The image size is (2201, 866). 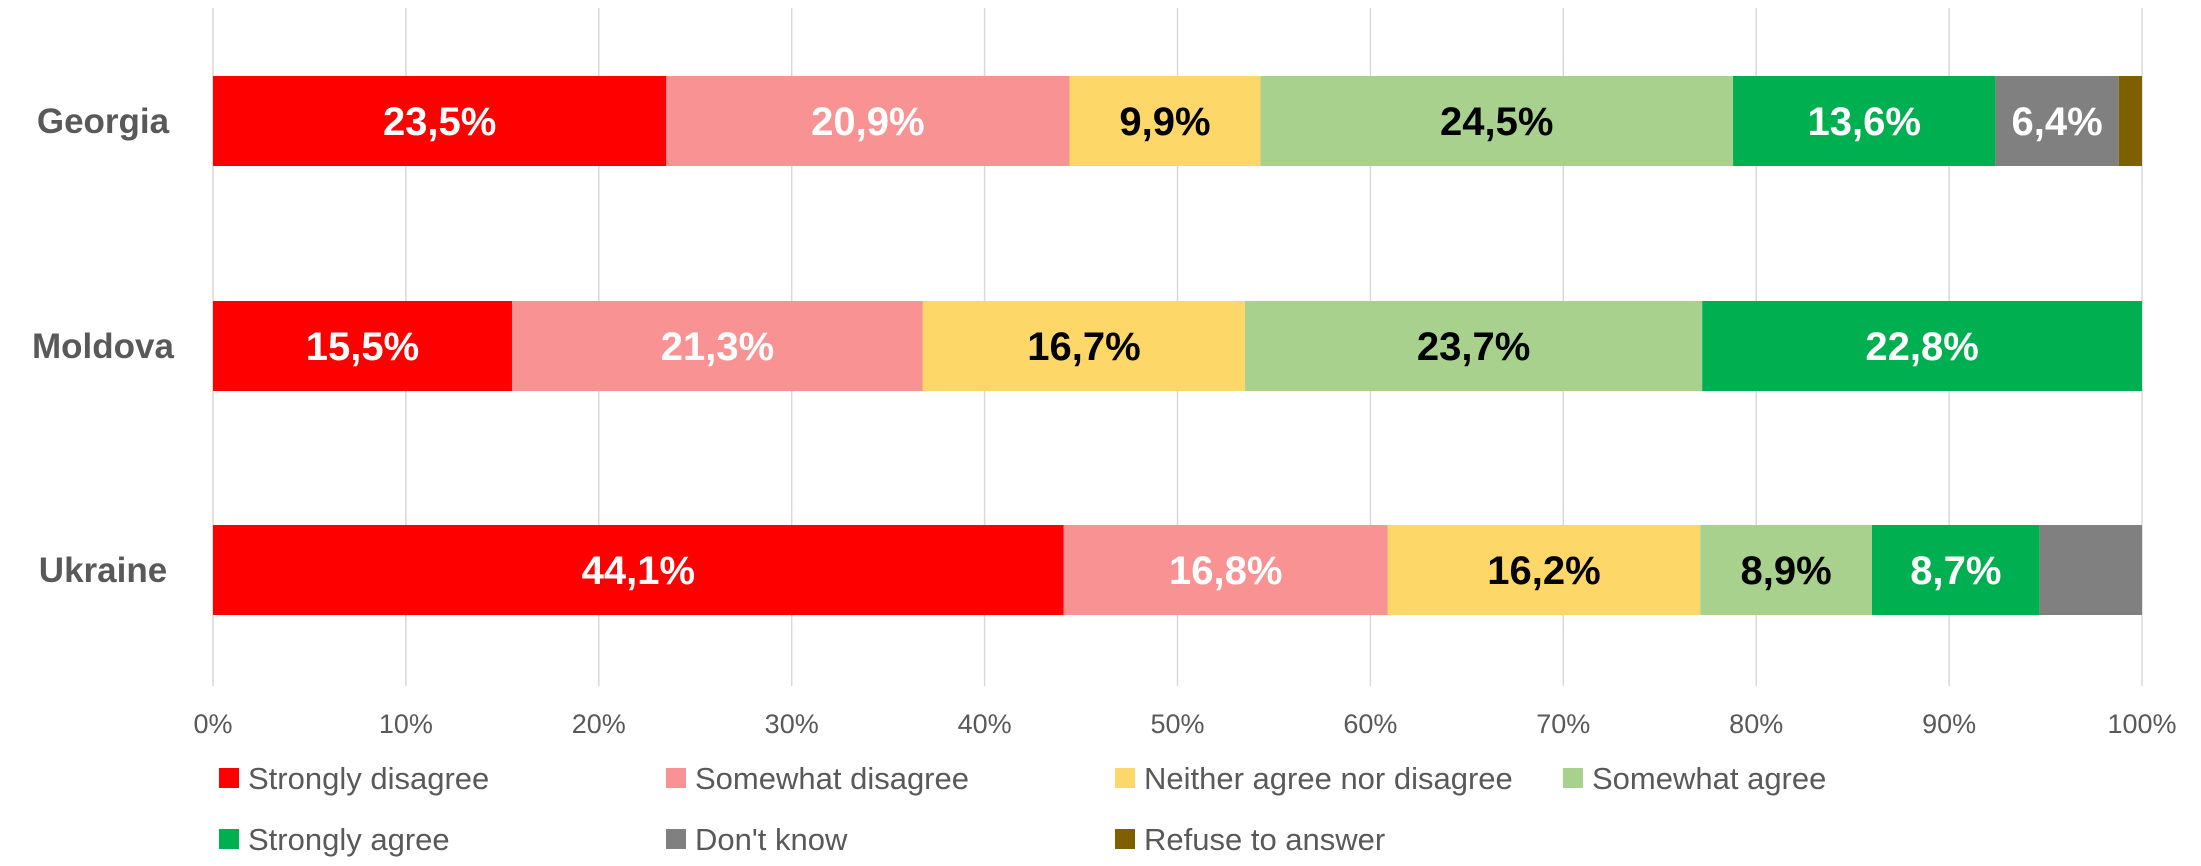 I want to click on x-tick-label: 20%, so click(x=599, y=724).